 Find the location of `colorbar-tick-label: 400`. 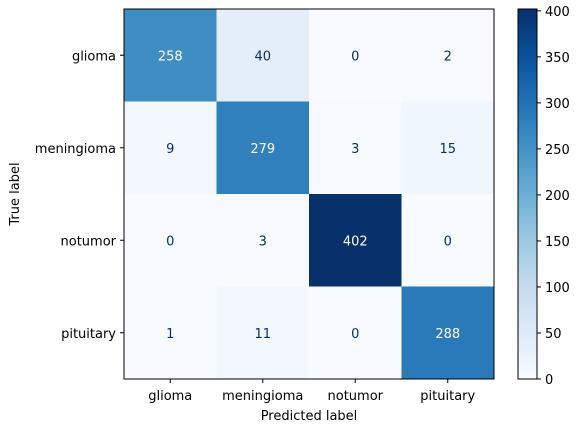

colorbar-tick-label: 400 is located at coordinates (557, 12).